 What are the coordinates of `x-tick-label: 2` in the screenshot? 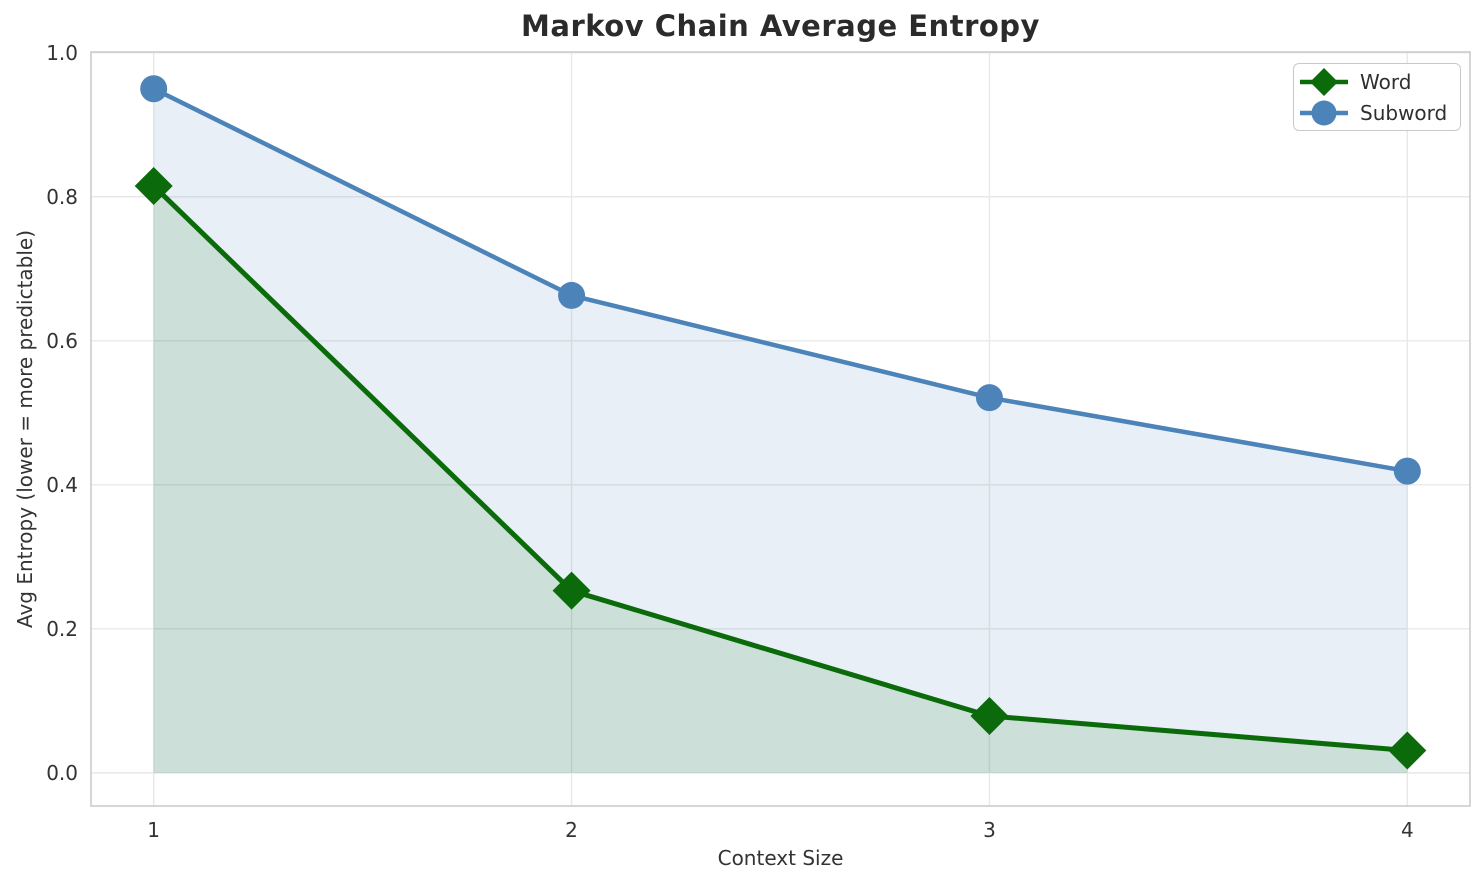 It's located at (571, 830).